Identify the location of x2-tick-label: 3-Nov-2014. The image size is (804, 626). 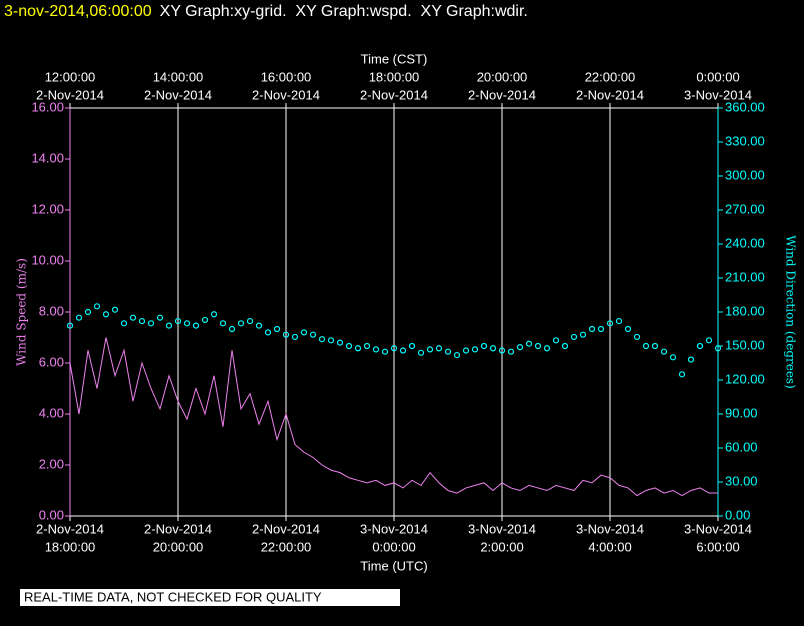
(718, 94).